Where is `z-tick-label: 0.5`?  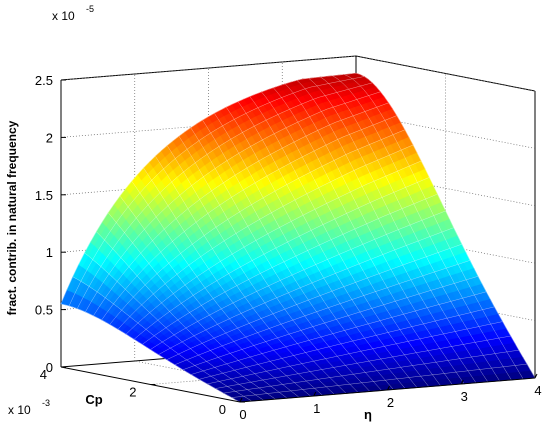 z-tick-label: 0.5 is located at coordinates (44, 310).